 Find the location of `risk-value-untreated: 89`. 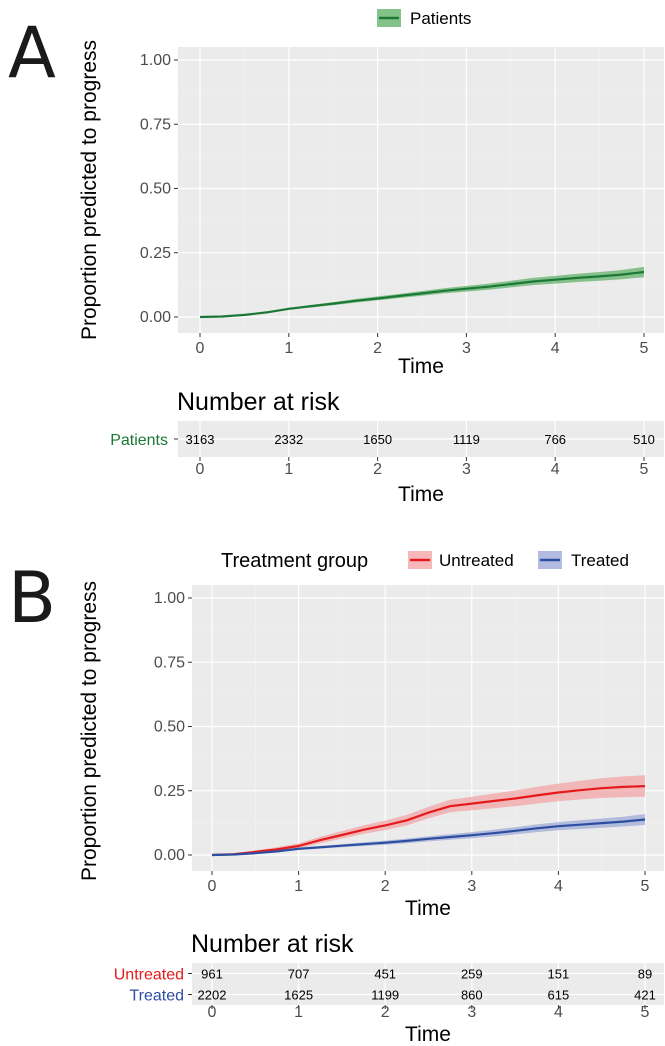

risk-value-untreated: 89 is located at coordinates (645, 974).